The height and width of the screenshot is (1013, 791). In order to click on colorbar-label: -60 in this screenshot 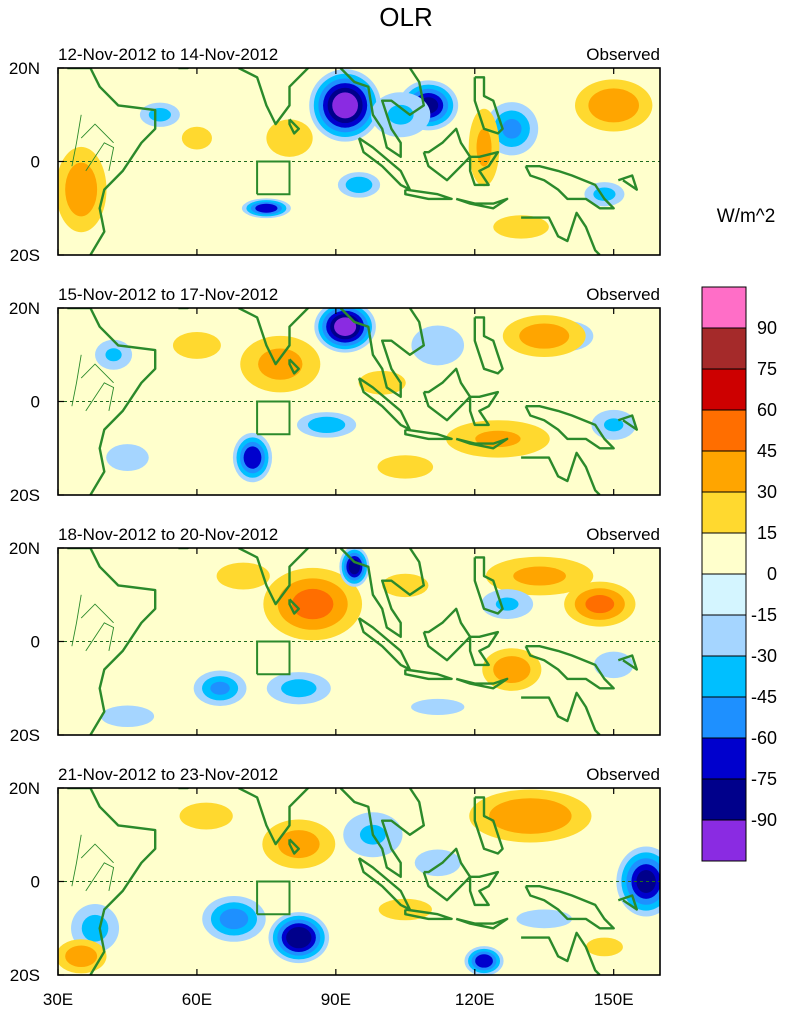, I will do `click(764, 738)`.